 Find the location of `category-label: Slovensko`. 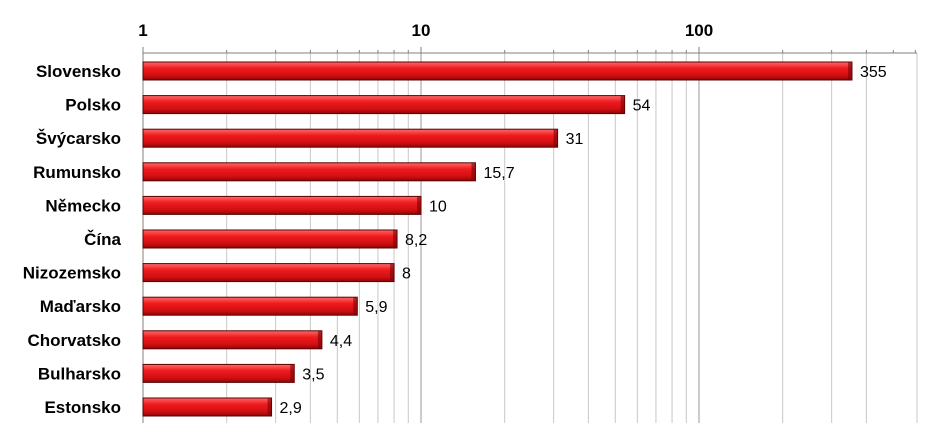

category-label: Slovensko is located at coordinates (78, 71).